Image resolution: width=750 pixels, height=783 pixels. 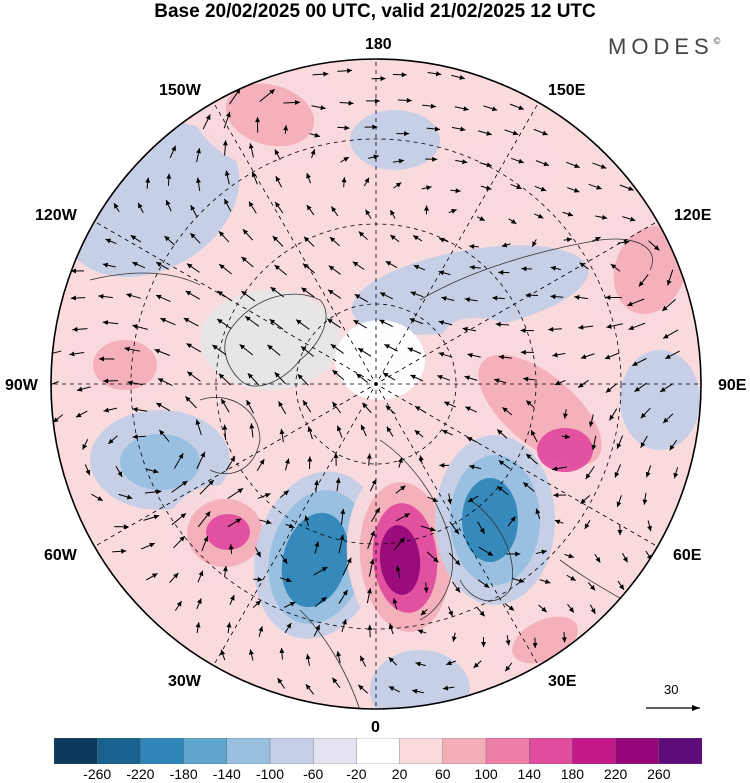 What do you see at coordinates (56, 215) in the screenshot?
I see `lon-label-120w: 120W` at bounding box center [56, 215].